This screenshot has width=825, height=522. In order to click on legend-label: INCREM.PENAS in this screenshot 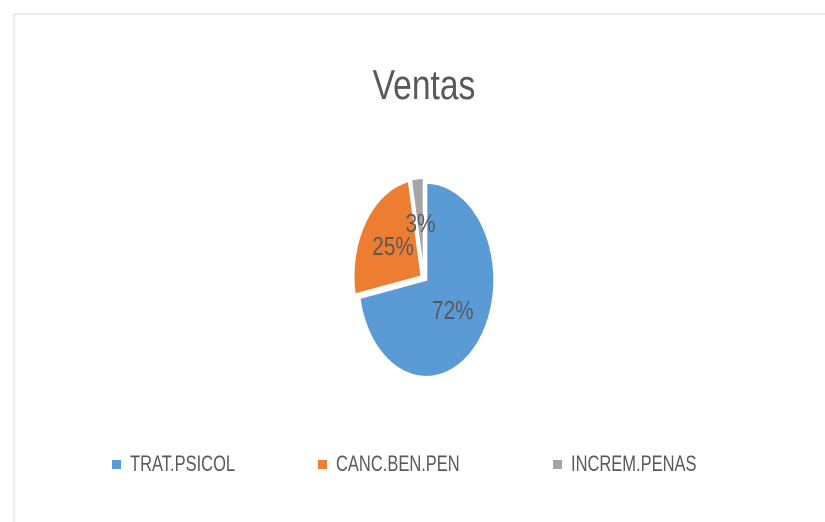, I will do `click(634, 464)`.